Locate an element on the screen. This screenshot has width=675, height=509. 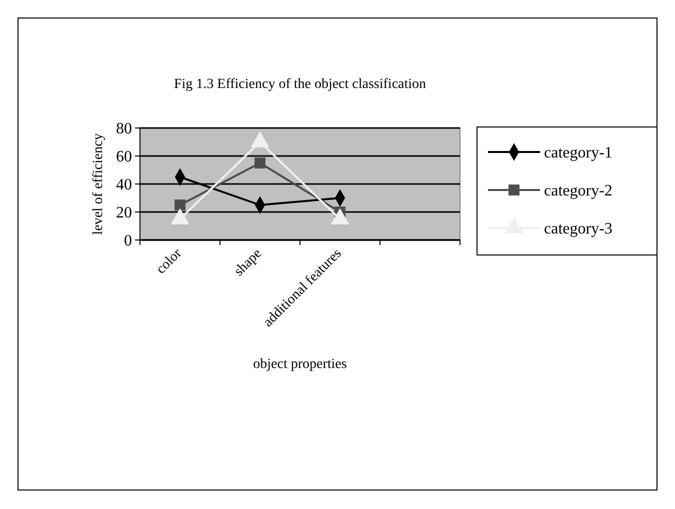
y-tick-label: 40 is located at coordinates (124, 185).